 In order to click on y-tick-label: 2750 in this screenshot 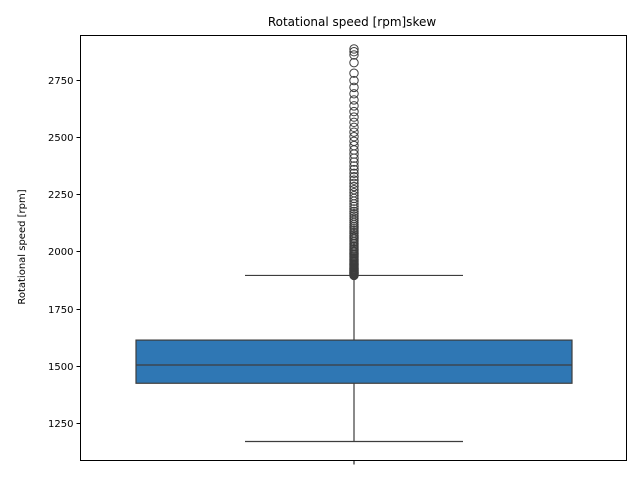, I will do `click(60, 81)`.